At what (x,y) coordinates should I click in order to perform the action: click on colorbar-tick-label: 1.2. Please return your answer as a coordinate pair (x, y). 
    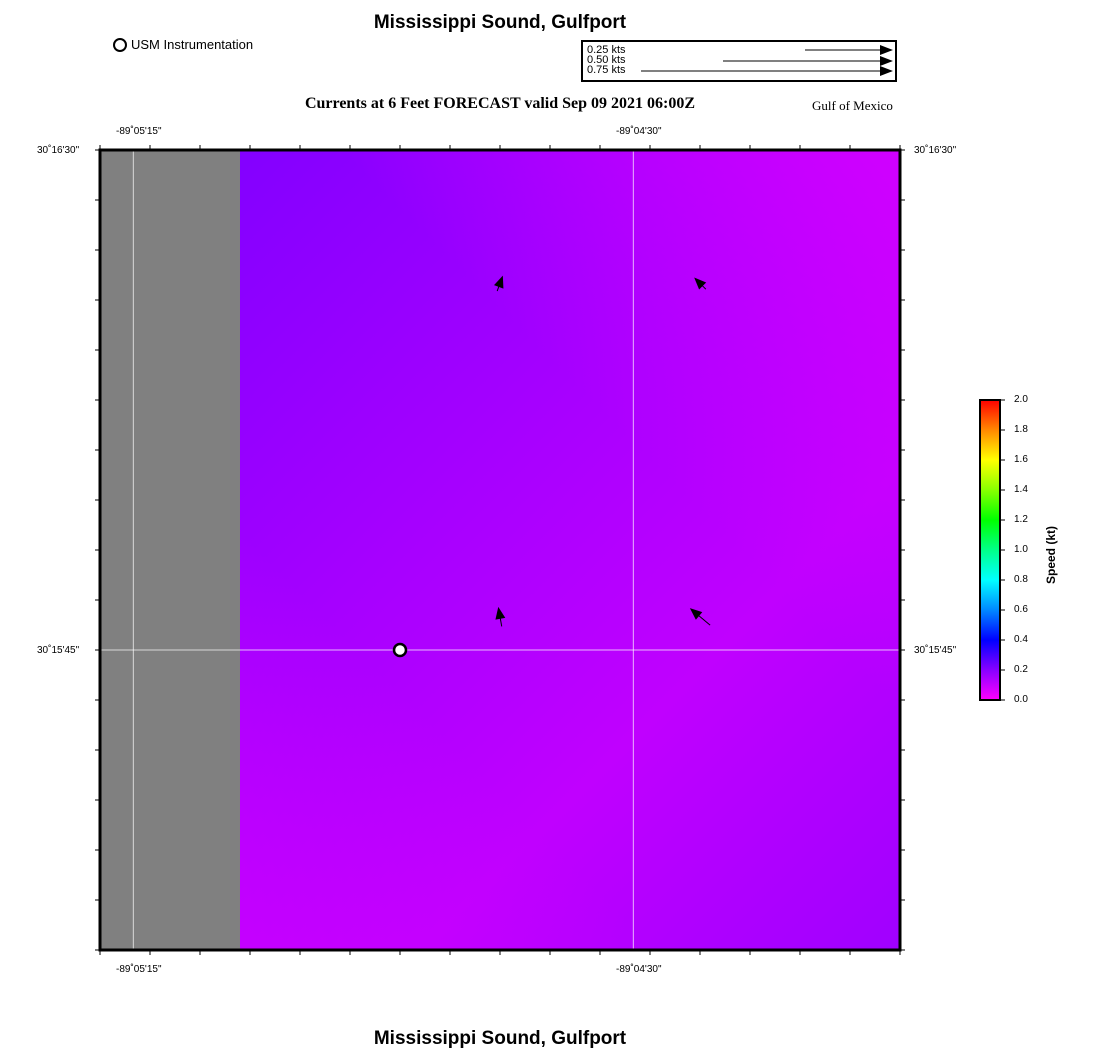
    Looking at the image, I should click on (1021, 519).